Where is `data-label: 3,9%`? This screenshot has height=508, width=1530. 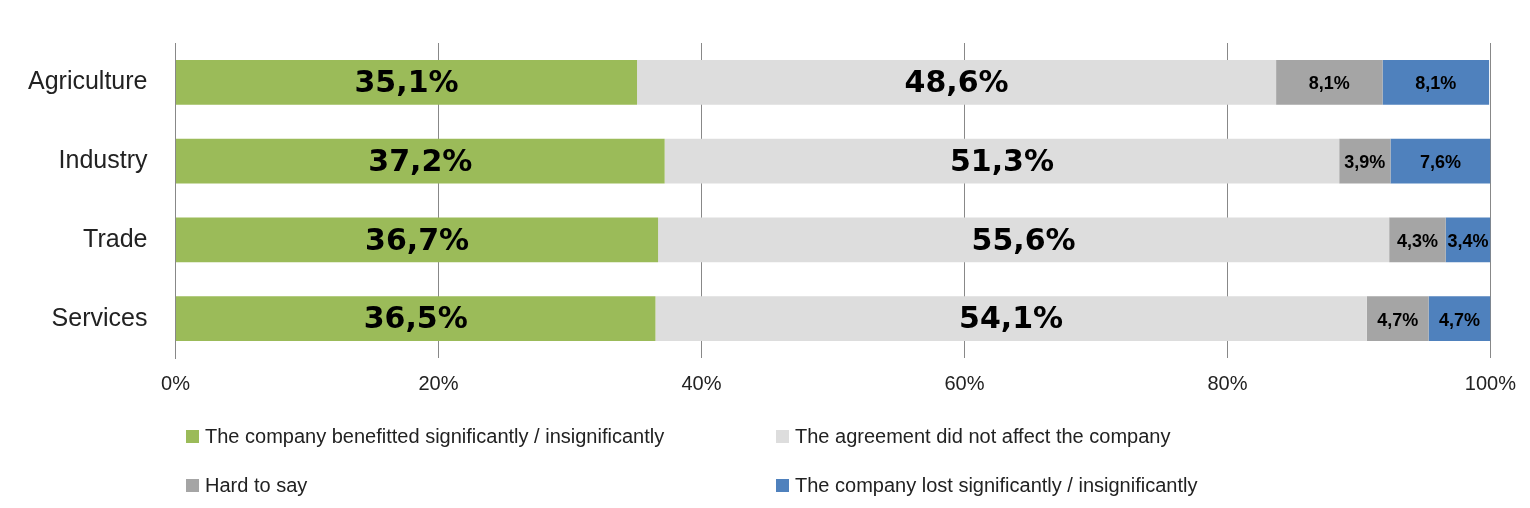
data-label: 3,9% is located at coordinates (1365, 162).